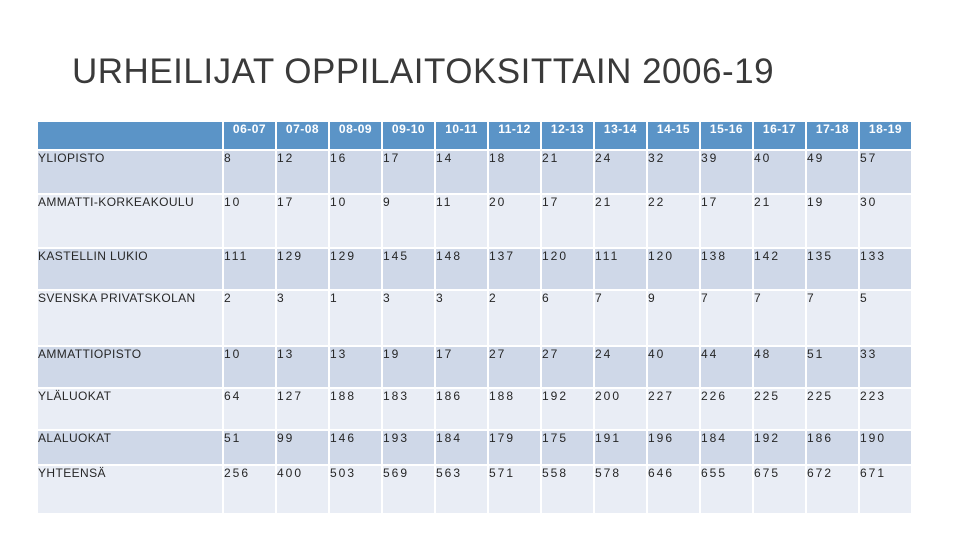 The image size is (960, 540). Describe the element at coordinates (514, 269) in the screenshot. I see `value-cell: 137` at that location.